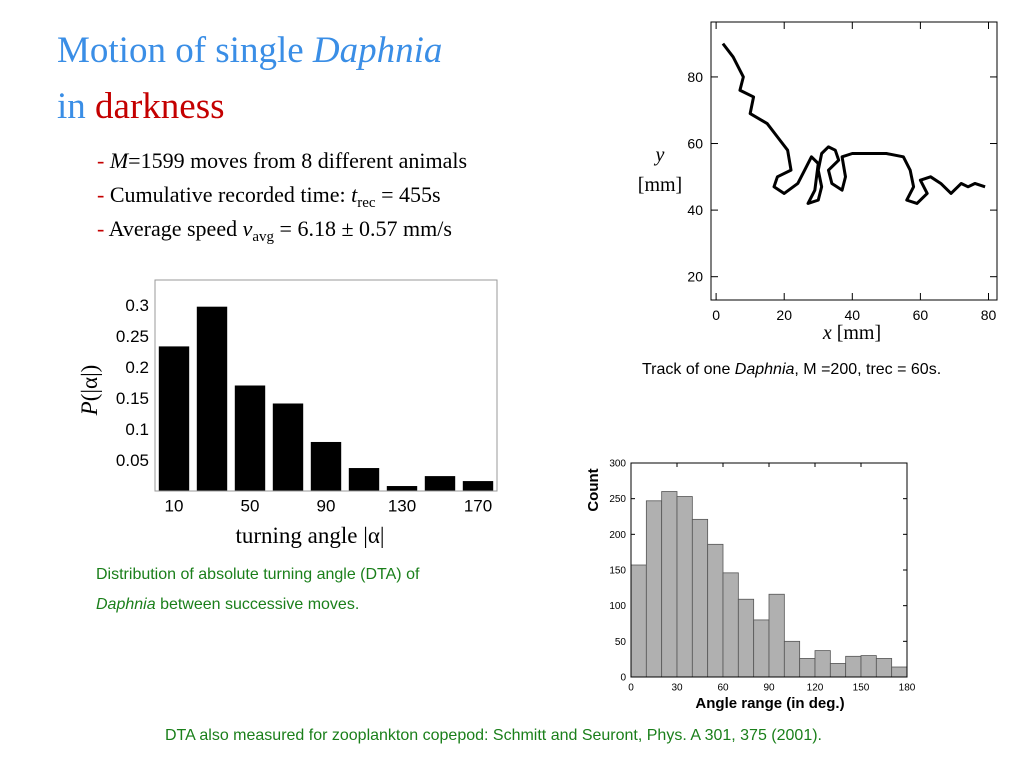 Image resolution: width=1024 pixels, height=768 pixels. Describe the element at coordinates (815, 688) in the screenshot. I see `x-tick-label: 120` at that location.